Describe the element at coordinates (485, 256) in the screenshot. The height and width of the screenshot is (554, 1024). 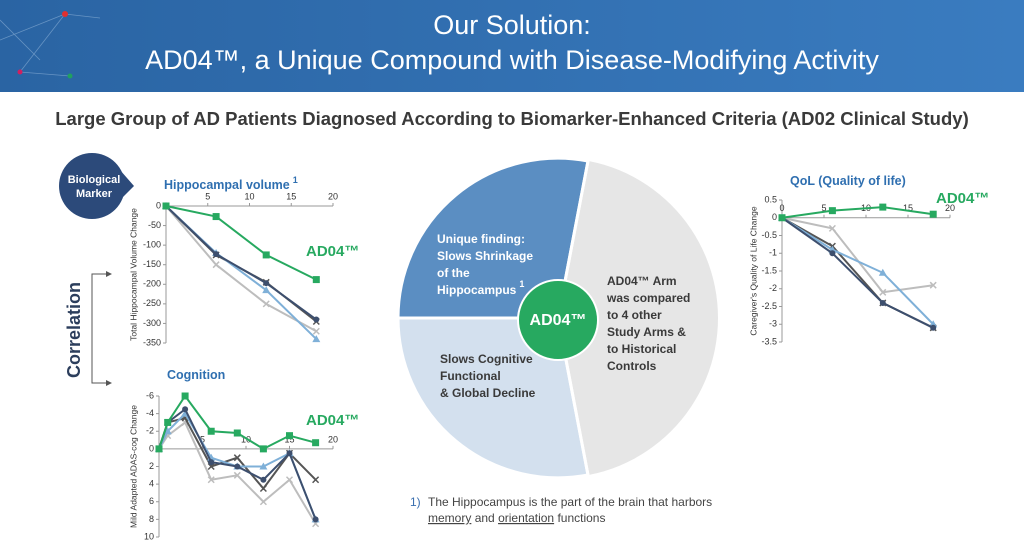
I see `diagram-text: Slows Shrinkage` at that location.